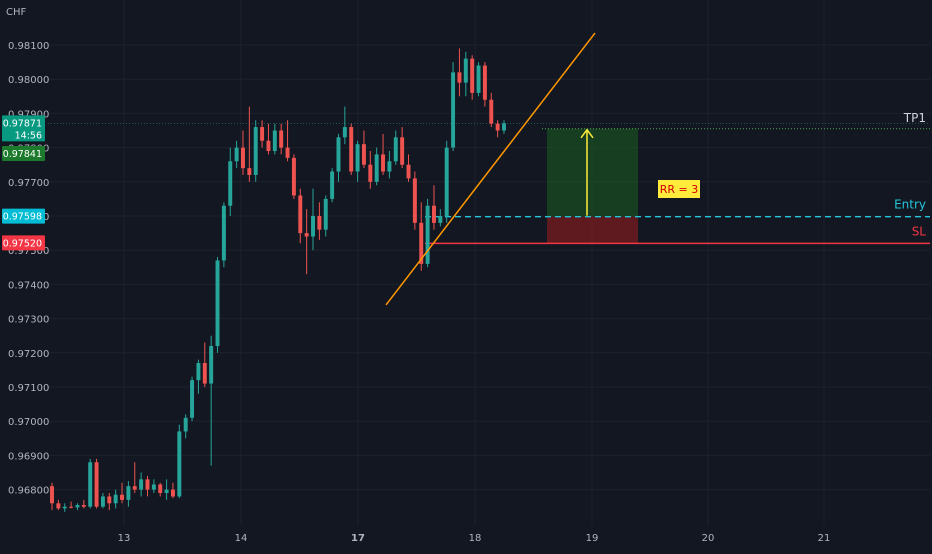  Describe the element at coordinates (358, 538) in the screenshot. I see `x-tick-label: 17` at that location.